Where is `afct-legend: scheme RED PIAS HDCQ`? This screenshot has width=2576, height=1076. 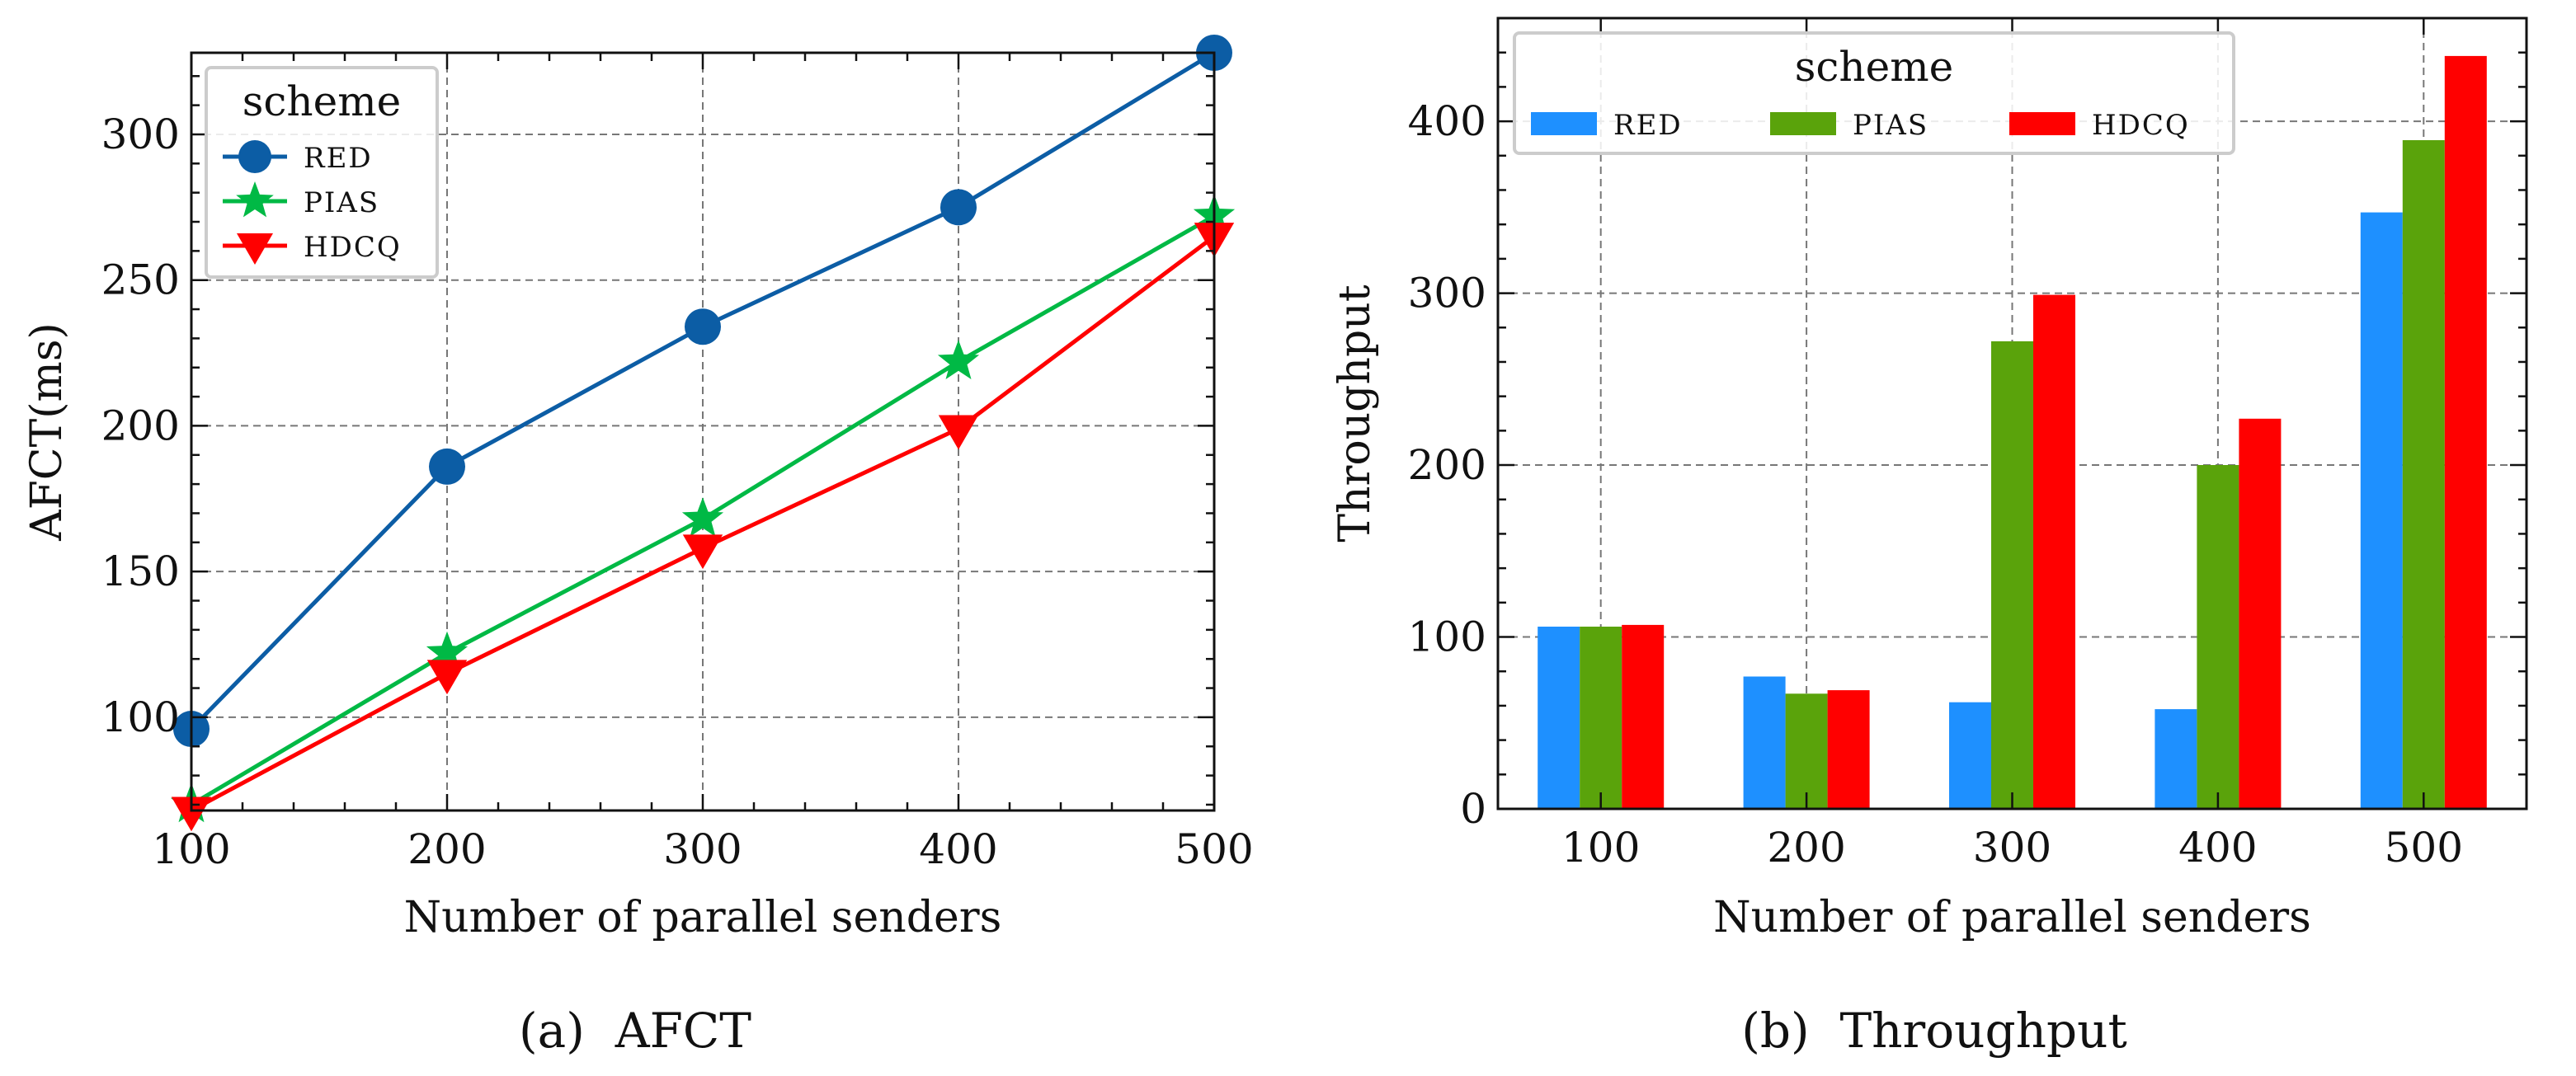
afct-legend: scheme RED PIAS HDCQ is located at coordinates (322, 173).